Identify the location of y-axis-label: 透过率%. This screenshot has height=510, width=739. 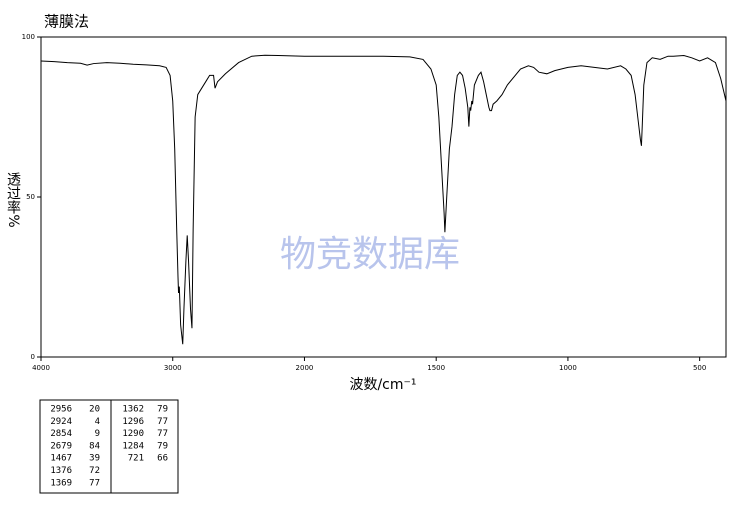
(13, 199).